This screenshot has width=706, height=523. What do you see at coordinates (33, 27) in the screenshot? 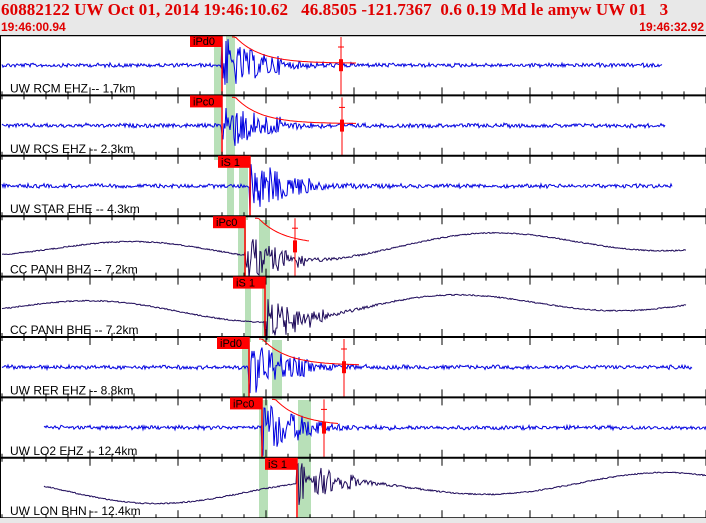
I see `time-start-label: 19:46:00.94` at bounding box center [33, 27].